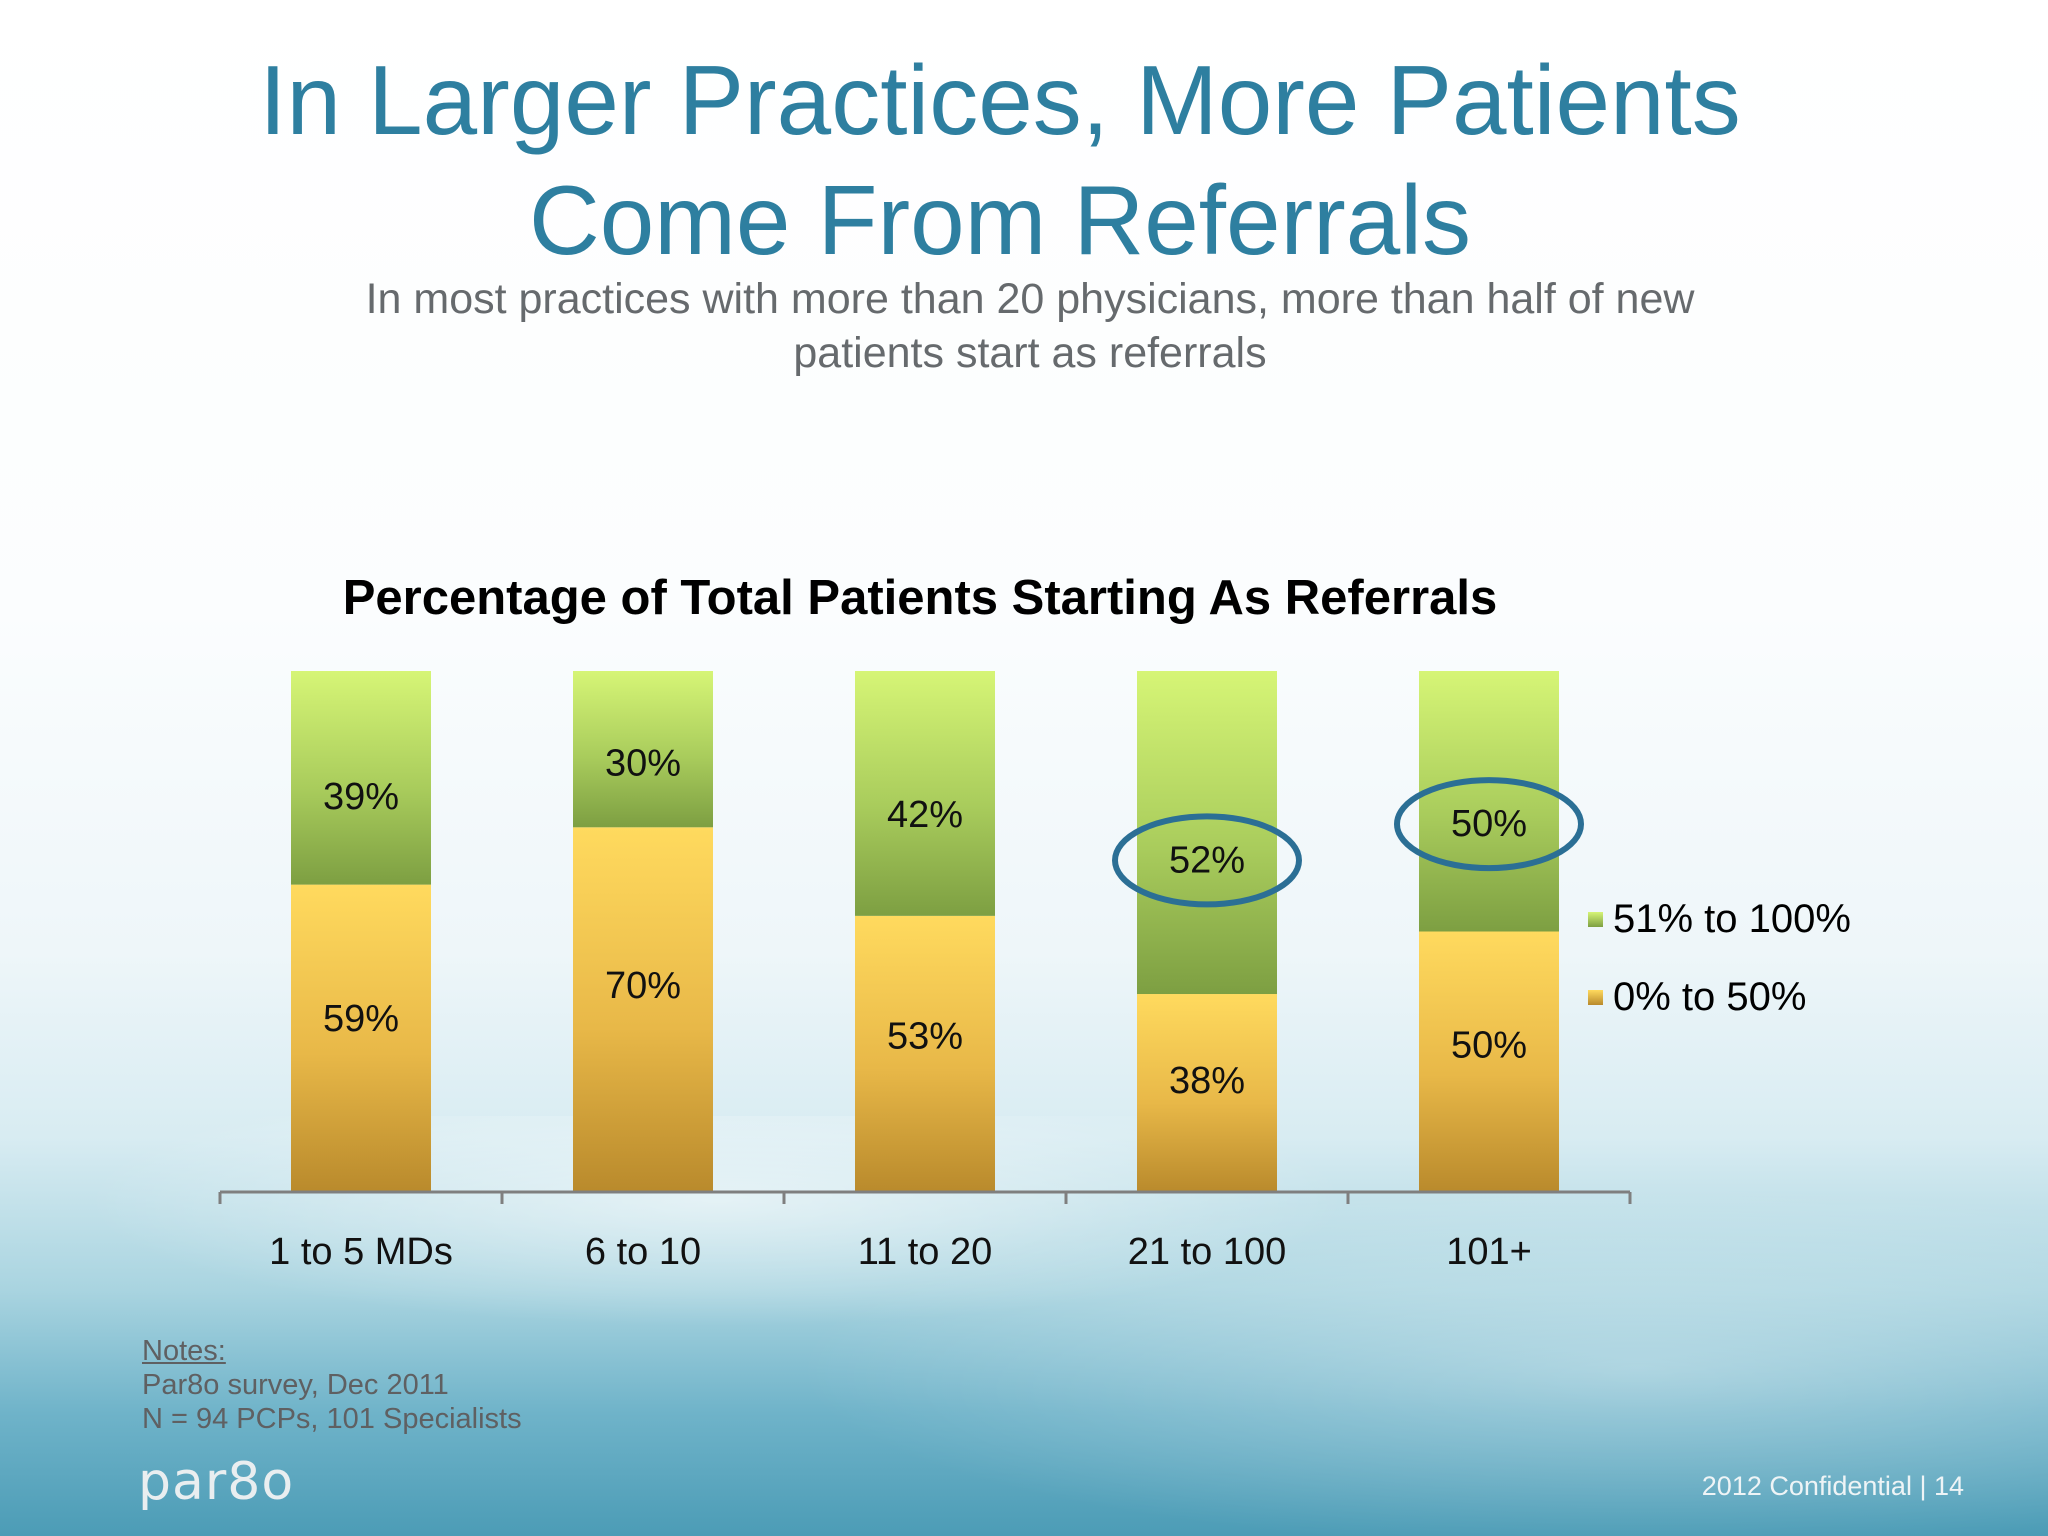 Image resolution: width=2048 pixels, height=1536 pixels. I want to click on notes-heading: Notes:, so click(184, 1351).